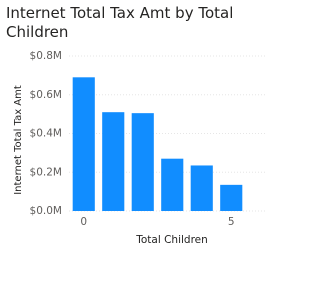 The height and width of the screenshot is (284, 320). What do you see at coordinates (171, 240) in the screenshot?
I see `x-axis-title: Total Children` at bounding box center [171, 240].